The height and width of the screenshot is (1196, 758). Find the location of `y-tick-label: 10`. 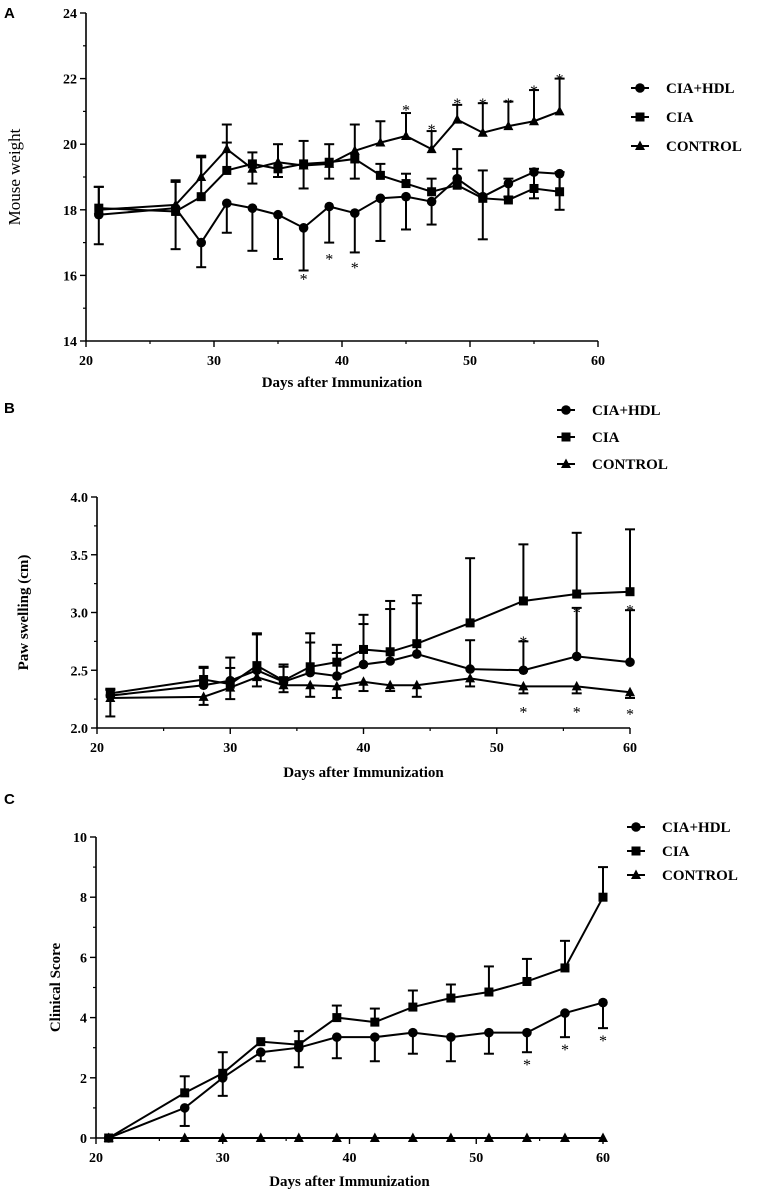

y-tick-label: 10 is located at coordinates (80, 838).